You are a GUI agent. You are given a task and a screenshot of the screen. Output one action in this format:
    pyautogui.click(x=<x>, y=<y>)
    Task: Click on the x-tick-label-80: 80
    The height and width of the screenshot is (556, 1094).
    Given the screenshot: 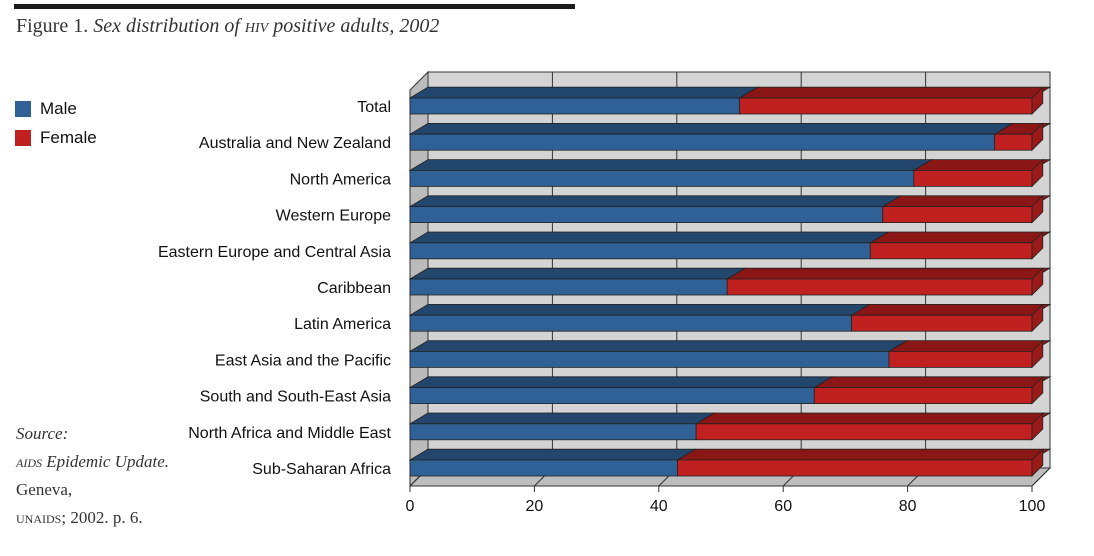 What is the action you would take?
    pyautogui.click(x=908, y=506)
    